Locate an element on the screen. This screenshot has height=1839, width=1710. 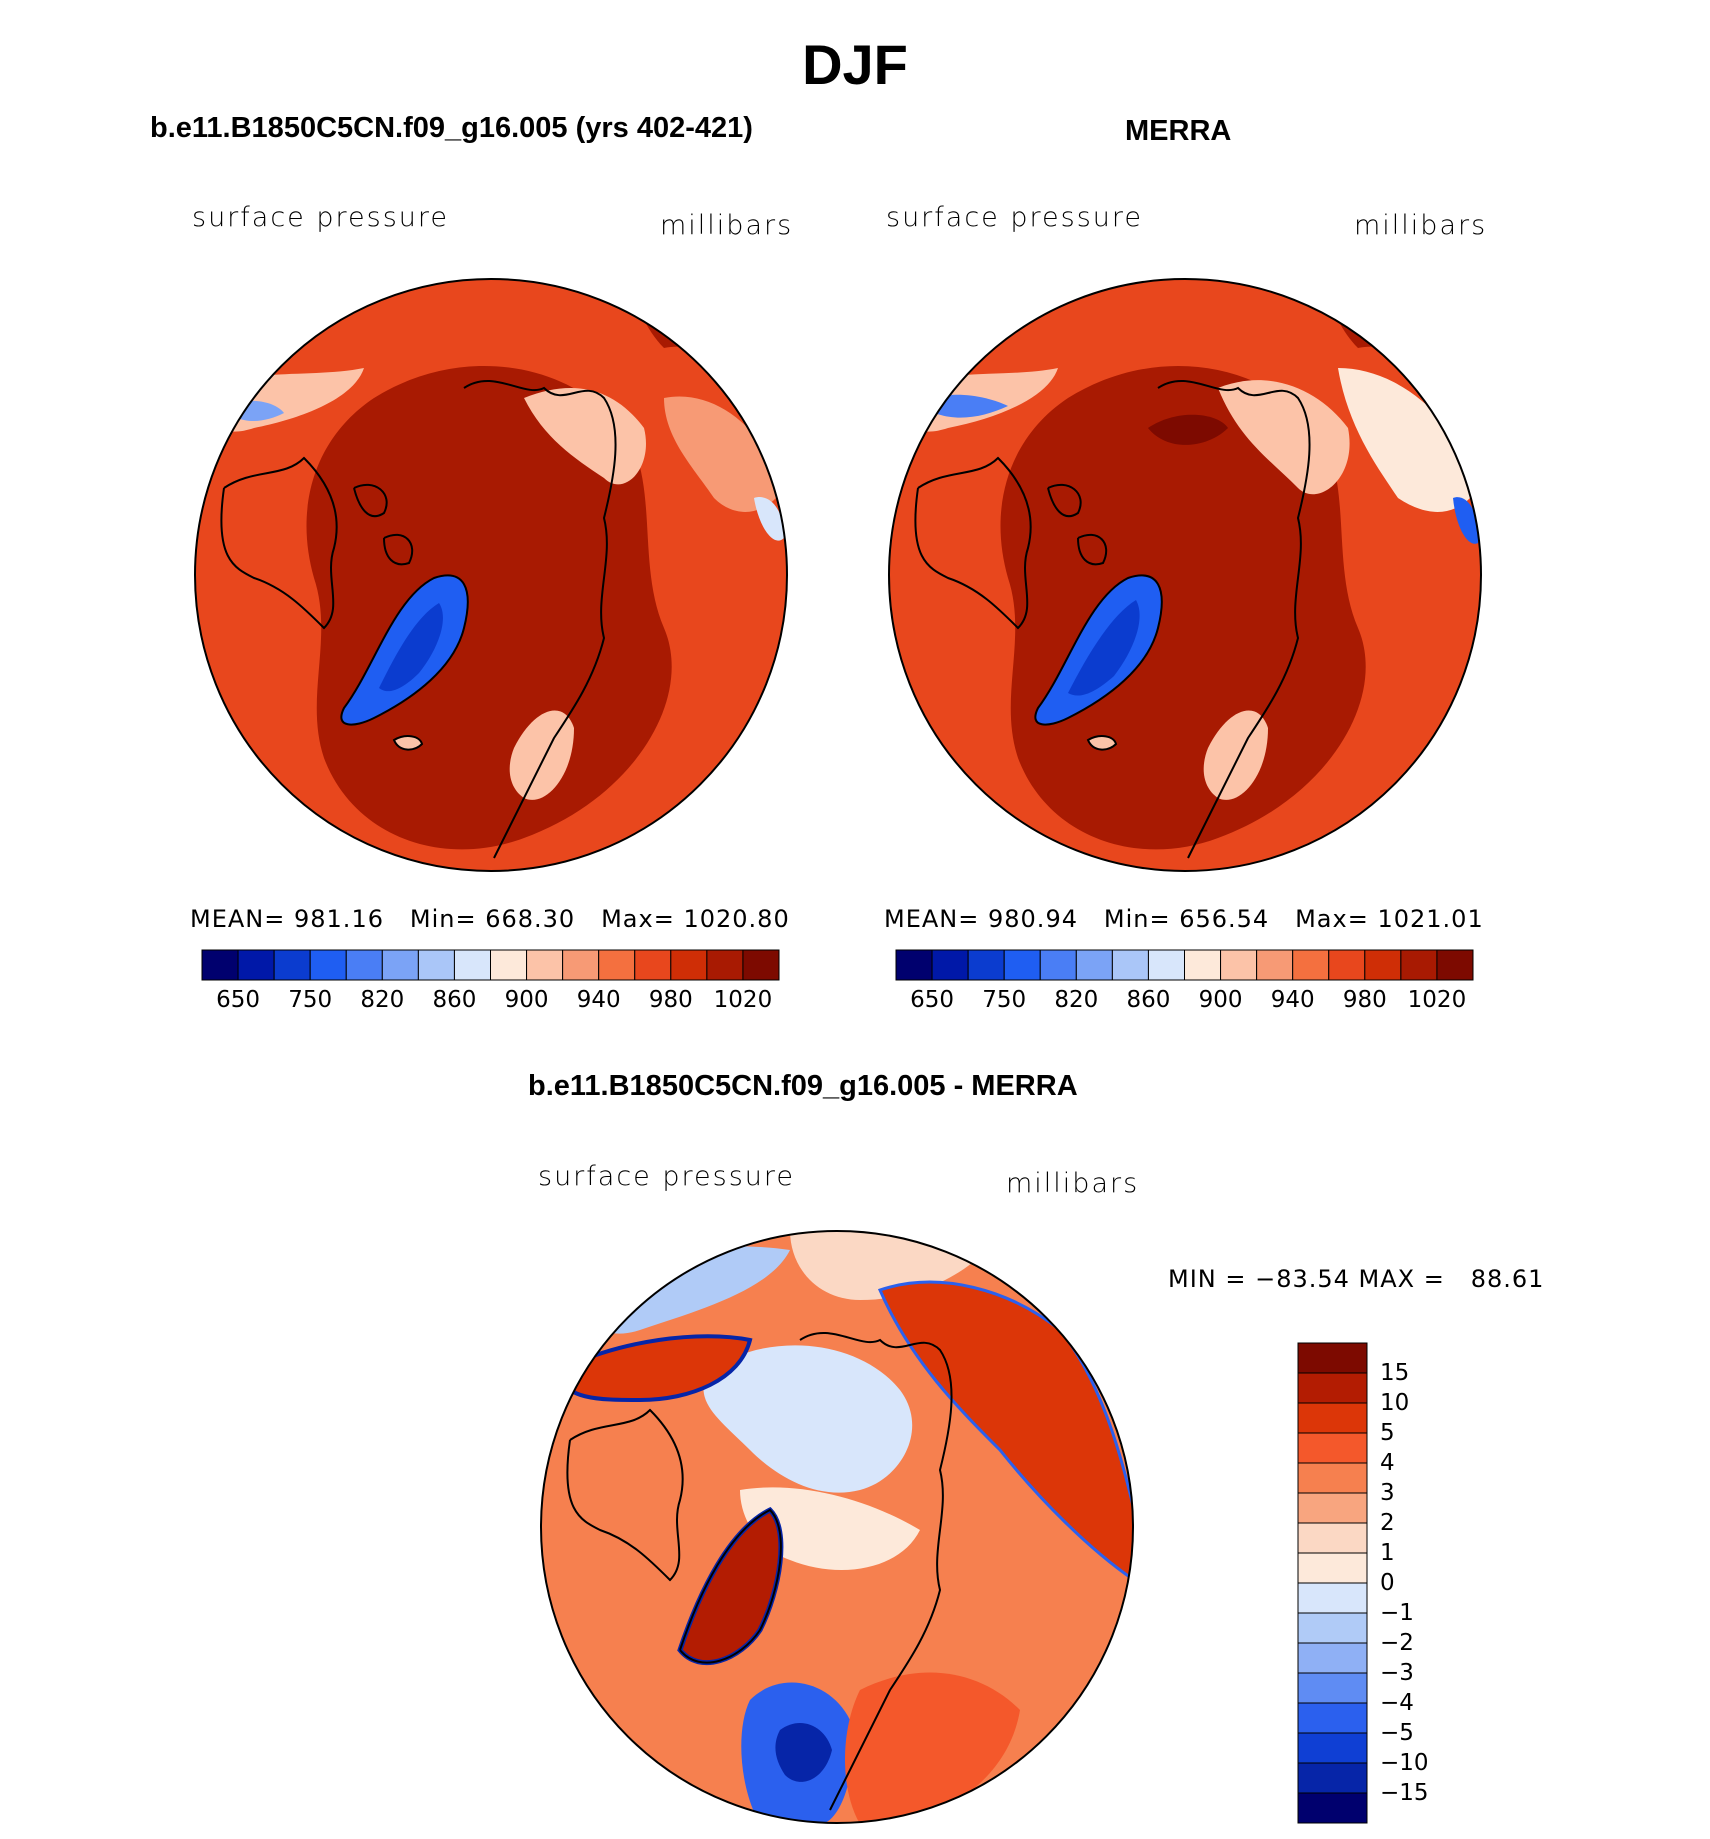
max-value: 1021.01 is located at coordinates (1430, 919).